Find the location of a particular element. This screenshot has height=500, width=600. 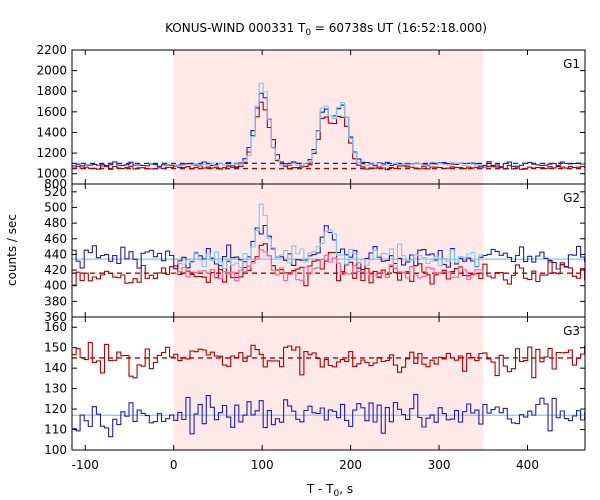

y-tick-label: 110 is located at coordinates (55, 430).